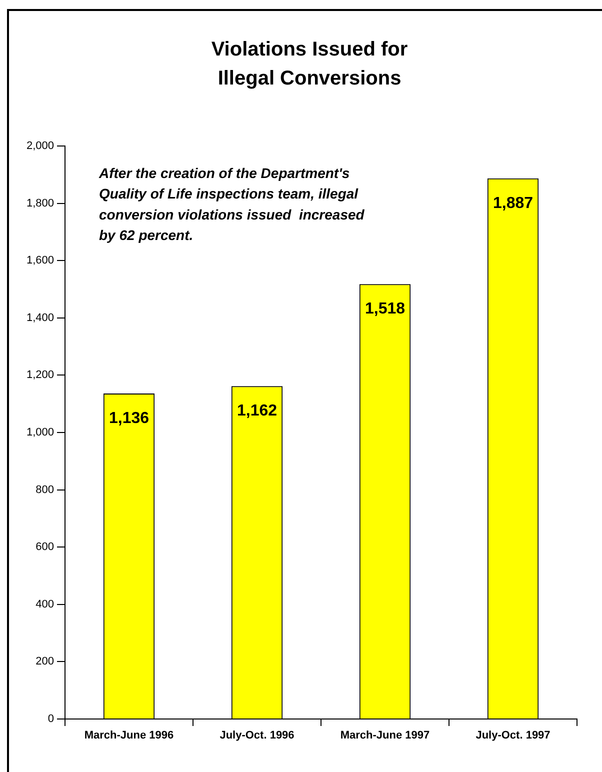 The image size is (602, 772). Describe the element at coordinates (129, 736) in the screenshot. I see `x-tick-label: March-June 1996` at that location.